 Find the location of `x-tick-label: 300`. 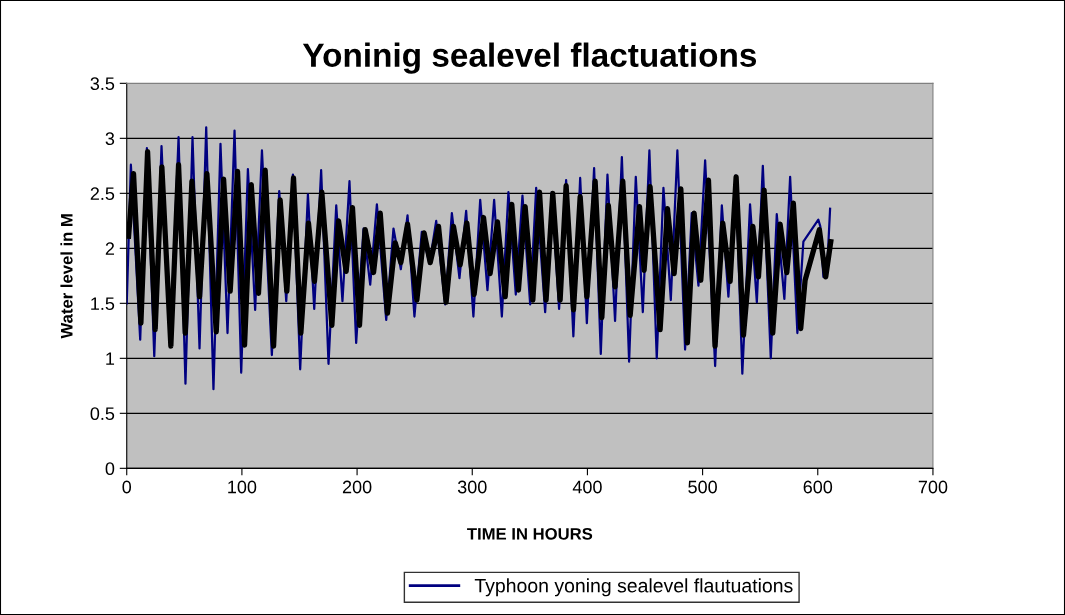

x-tick-label: 300 is located at coordinates (472, 487).